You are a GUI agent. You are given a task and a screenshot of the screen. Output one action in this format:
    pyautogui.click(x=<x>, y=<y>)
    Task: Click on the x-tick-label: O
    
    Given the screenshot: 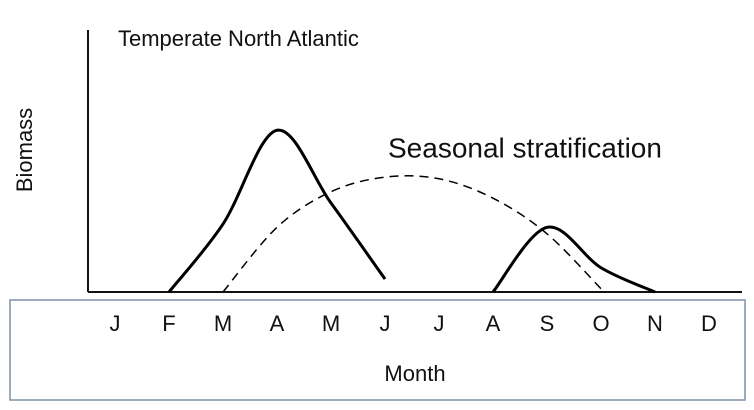 What is the action you would take?
    pyautogui.click(x=600, y=323)
    